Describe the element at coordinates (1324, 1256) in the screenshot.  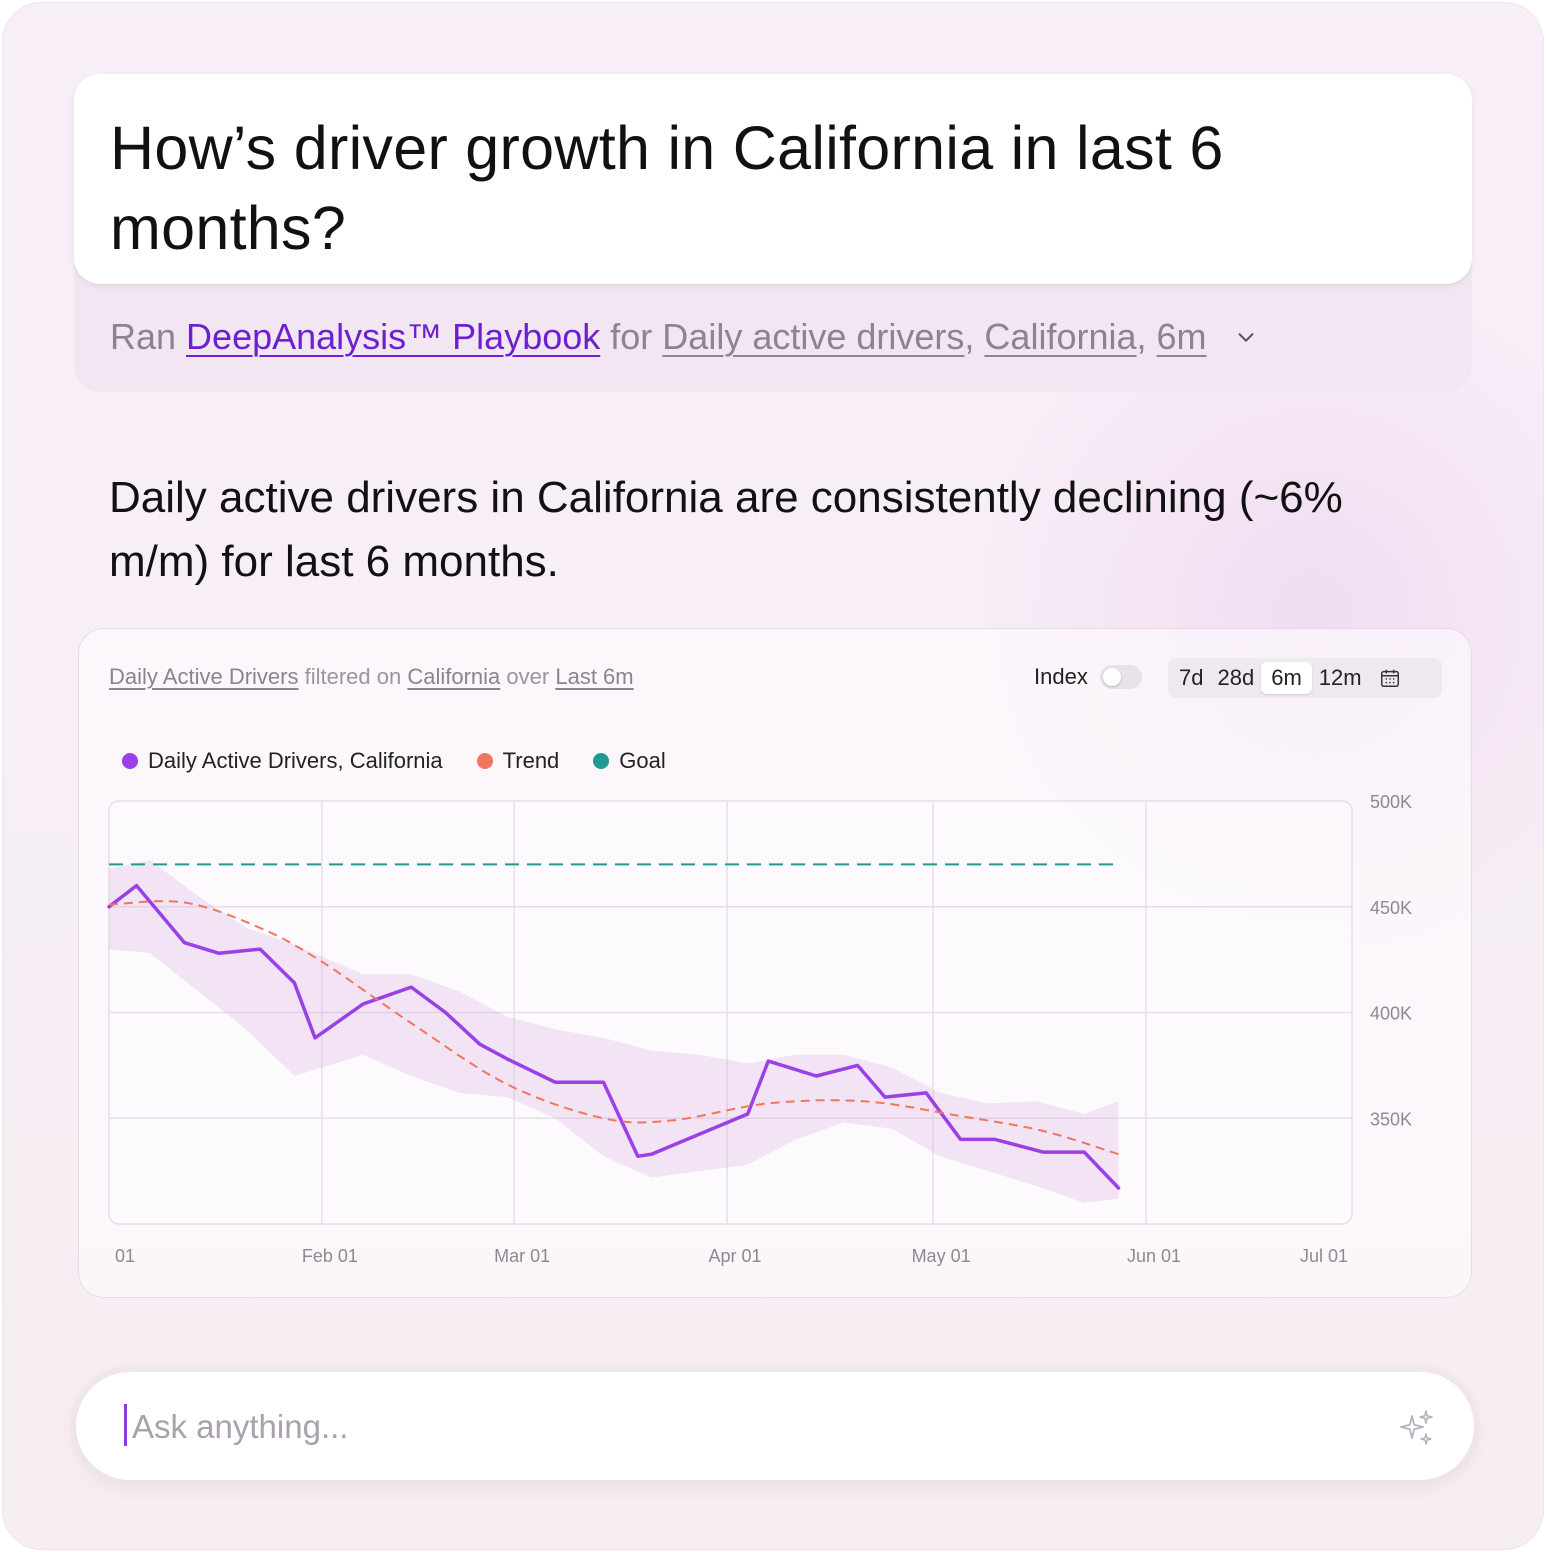
I see `x-tick-label: Jul 01` at that location.